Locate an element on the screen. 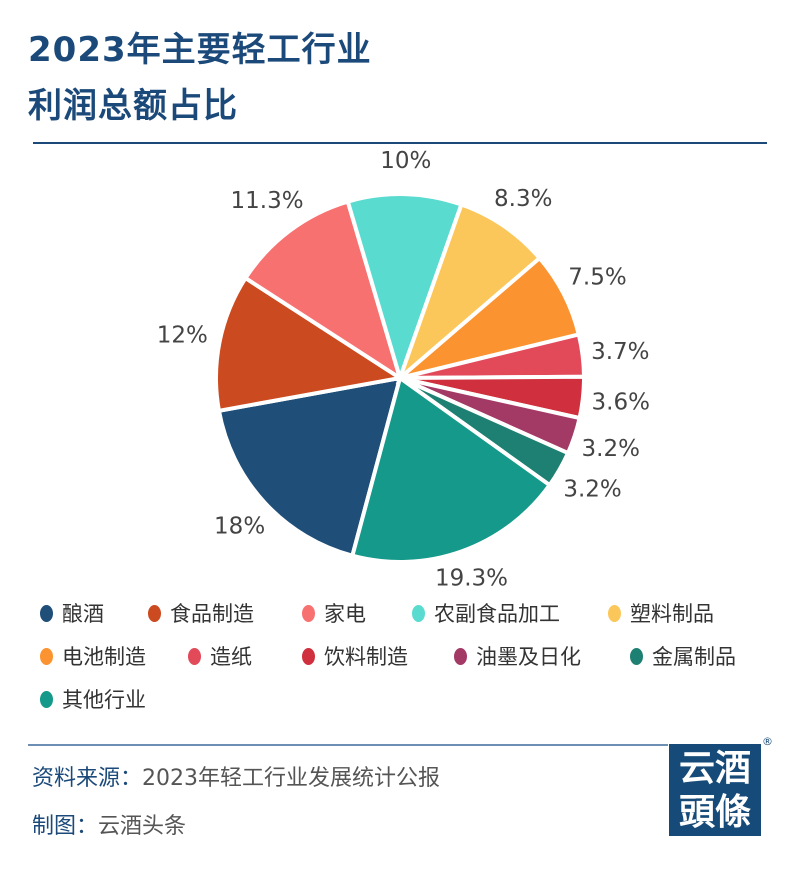 This screenshot has height=880, width=800. legend-label: 塑料制品 is located at coordinates (672, 614).